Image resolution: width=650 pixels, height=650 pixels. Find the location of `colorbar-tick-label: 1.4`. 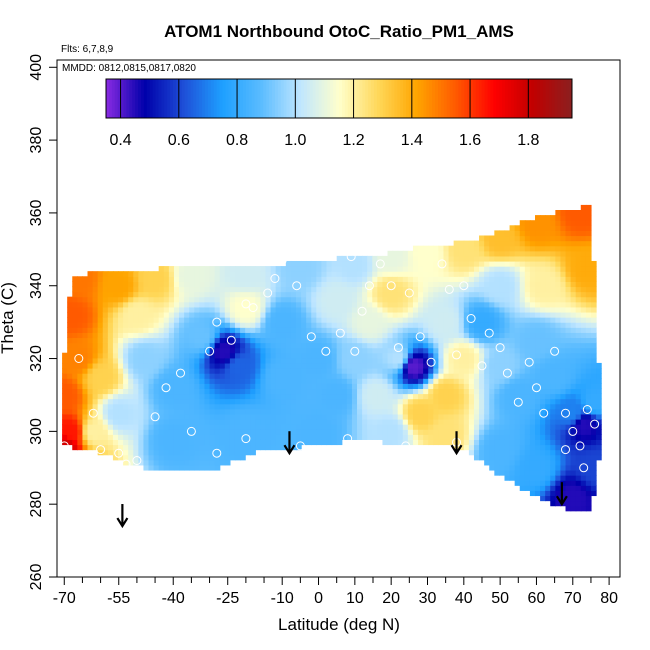

colorbar-tick-label: 1.4 is located at coordinates (412, 140).